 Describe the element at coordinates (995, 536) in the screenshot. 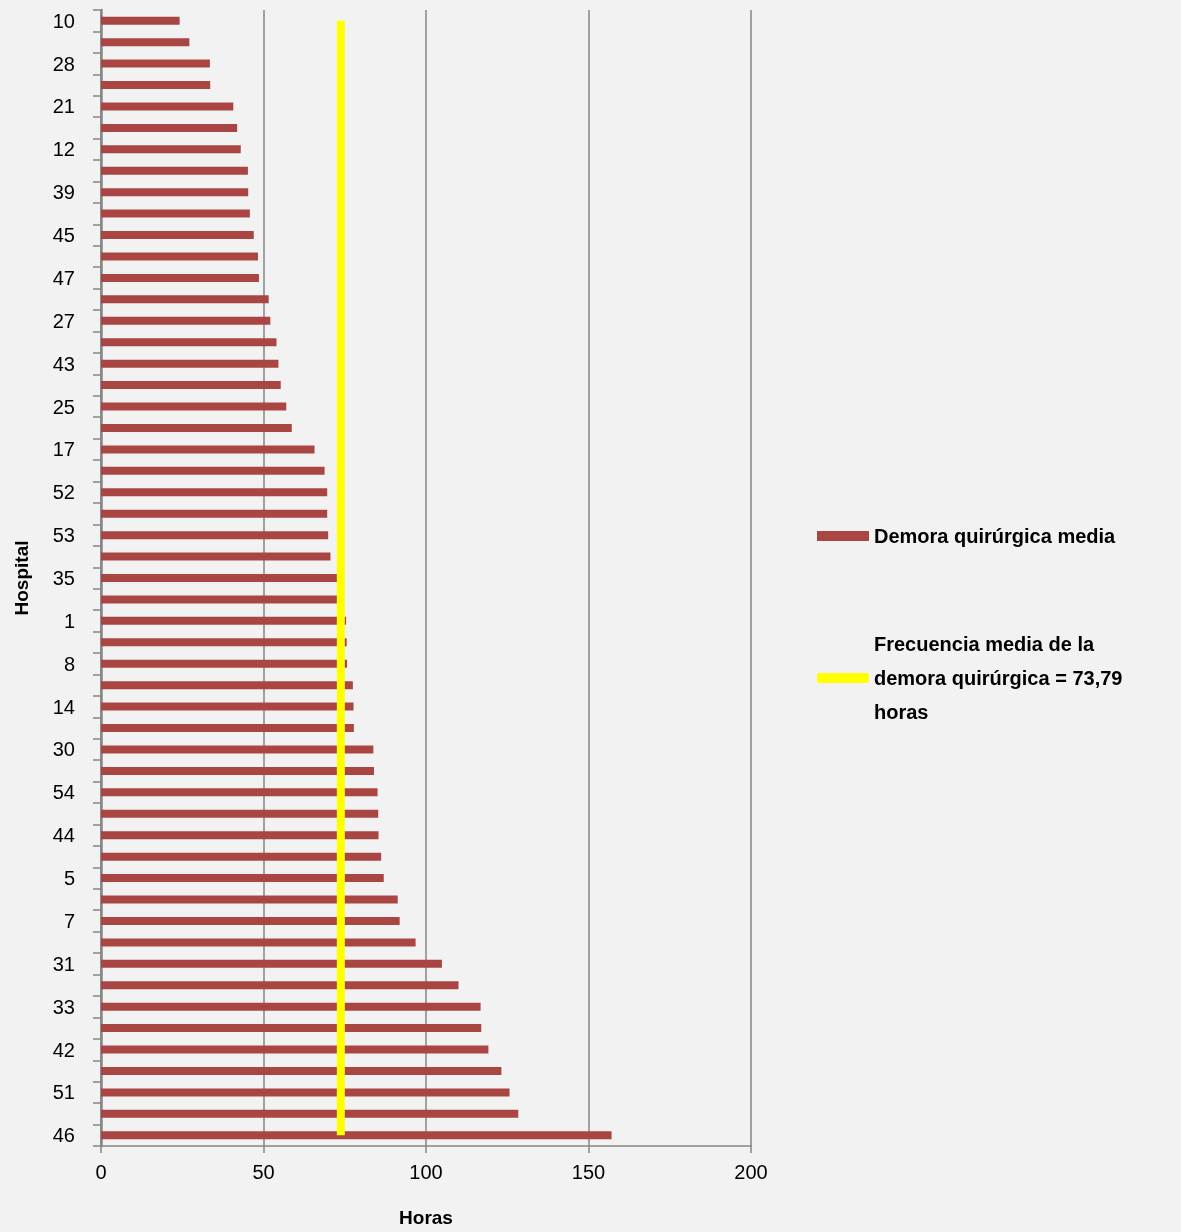

I see `legend-label: Demora quirúrgica media` at that location.